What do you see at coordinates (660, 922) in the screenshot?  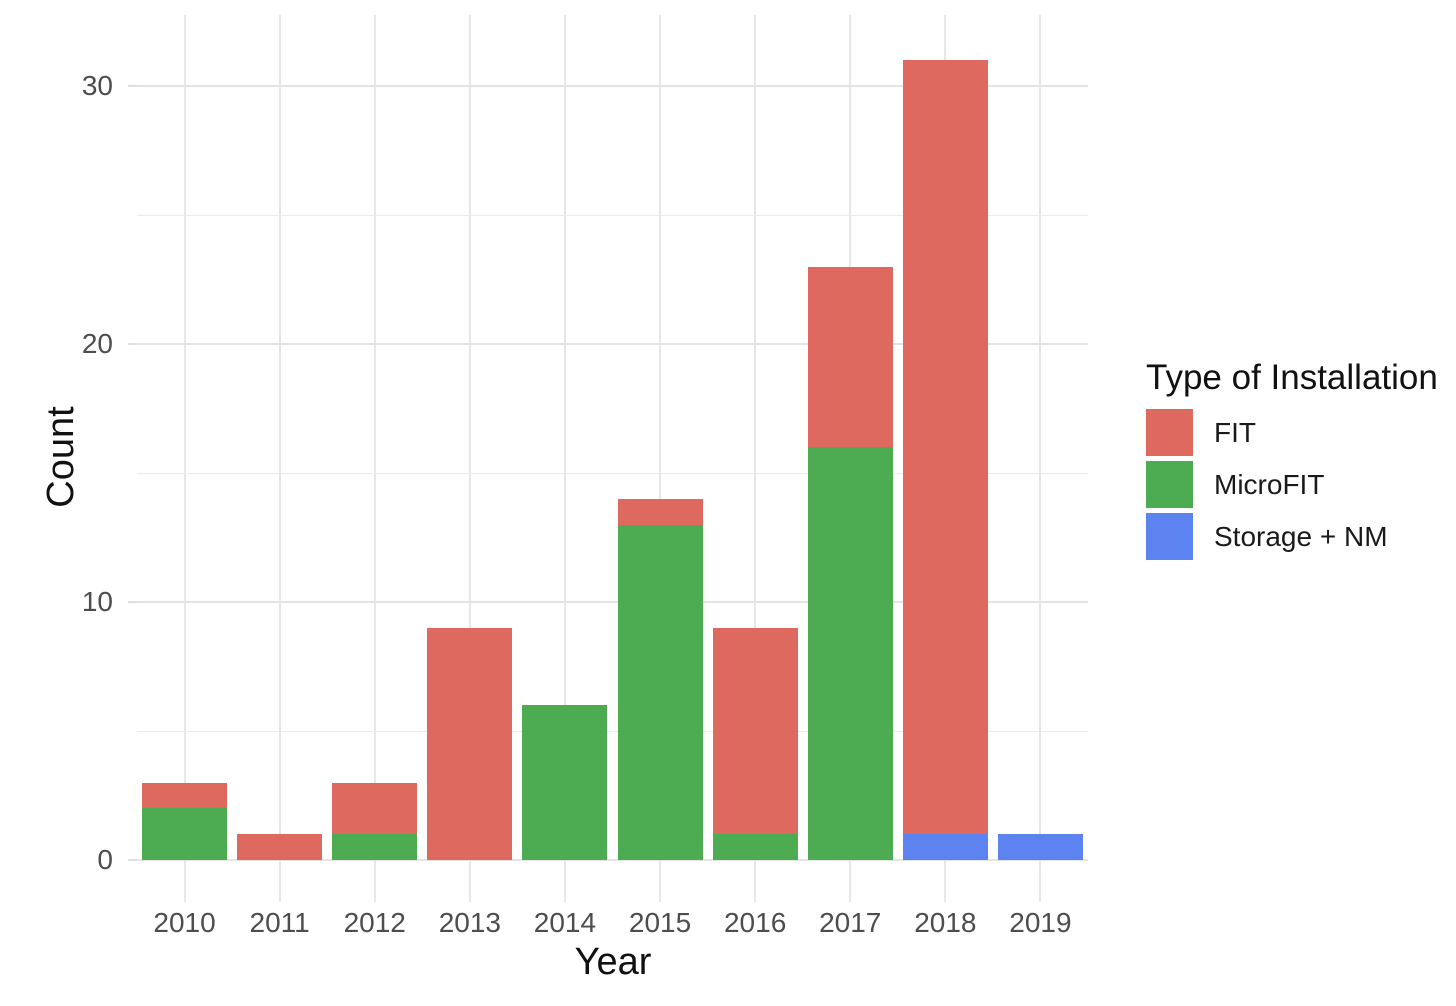 I see `x-tick-label: 2015` at bounding box center [660, 922].